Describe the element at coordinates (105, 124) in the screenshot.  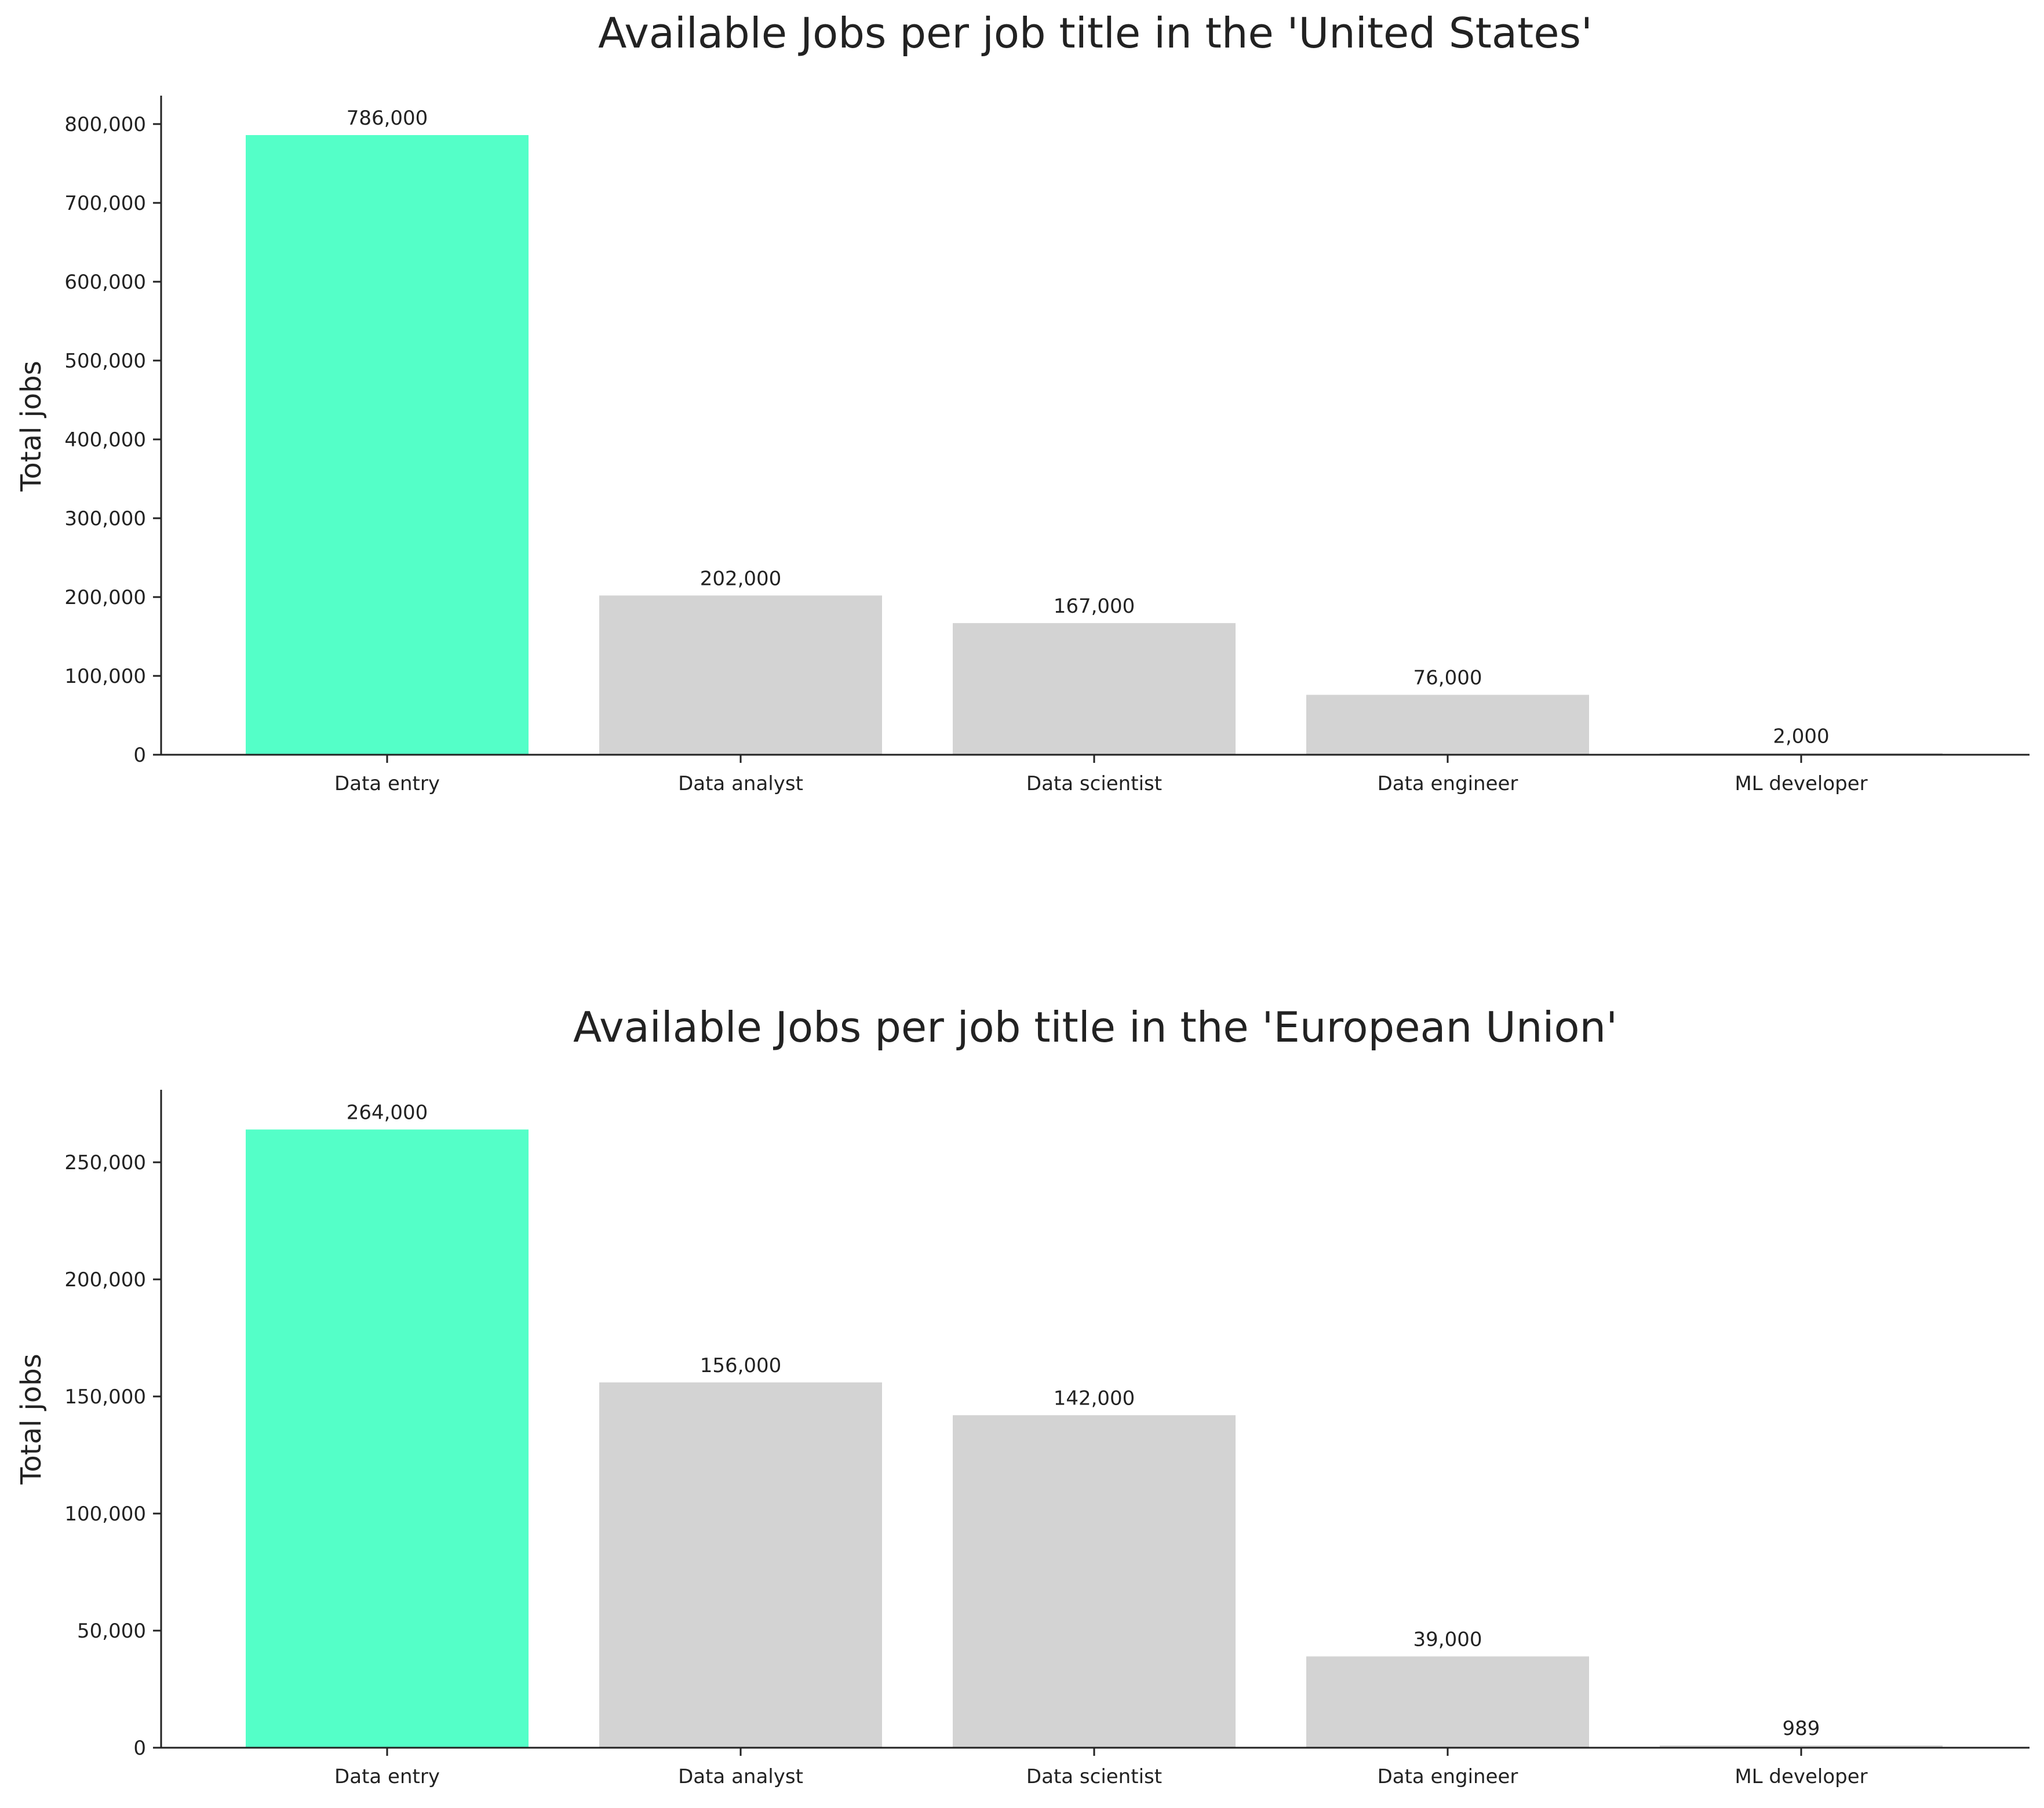
I see `y-tick-label: 800,000` at that location.